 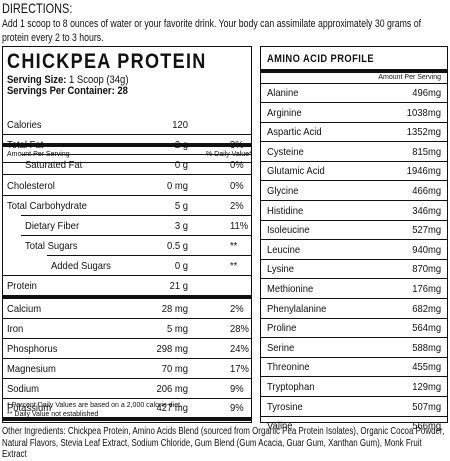 What do you see at coordinates (285, 406) in the screenshot?
I see `amino-acid-name: Tyrosine` at bounding box center [285, 406].